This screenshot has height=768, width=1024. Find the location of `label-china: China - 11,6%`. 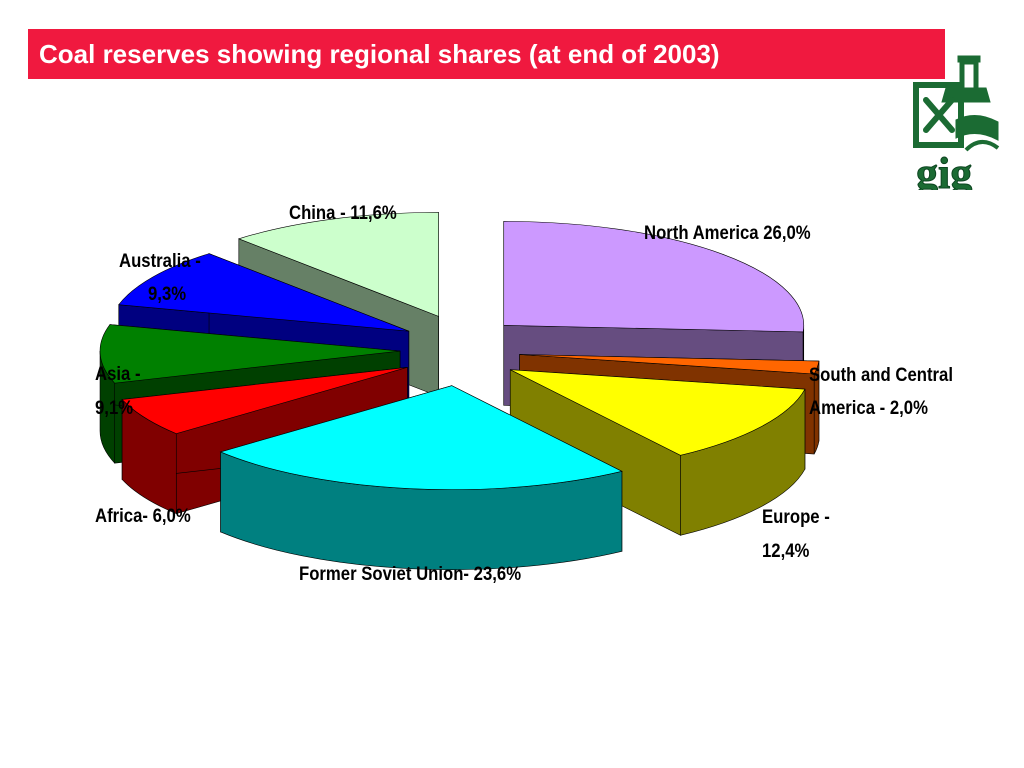

label-china: China - 11,6% is located at coordinates (343, 213).